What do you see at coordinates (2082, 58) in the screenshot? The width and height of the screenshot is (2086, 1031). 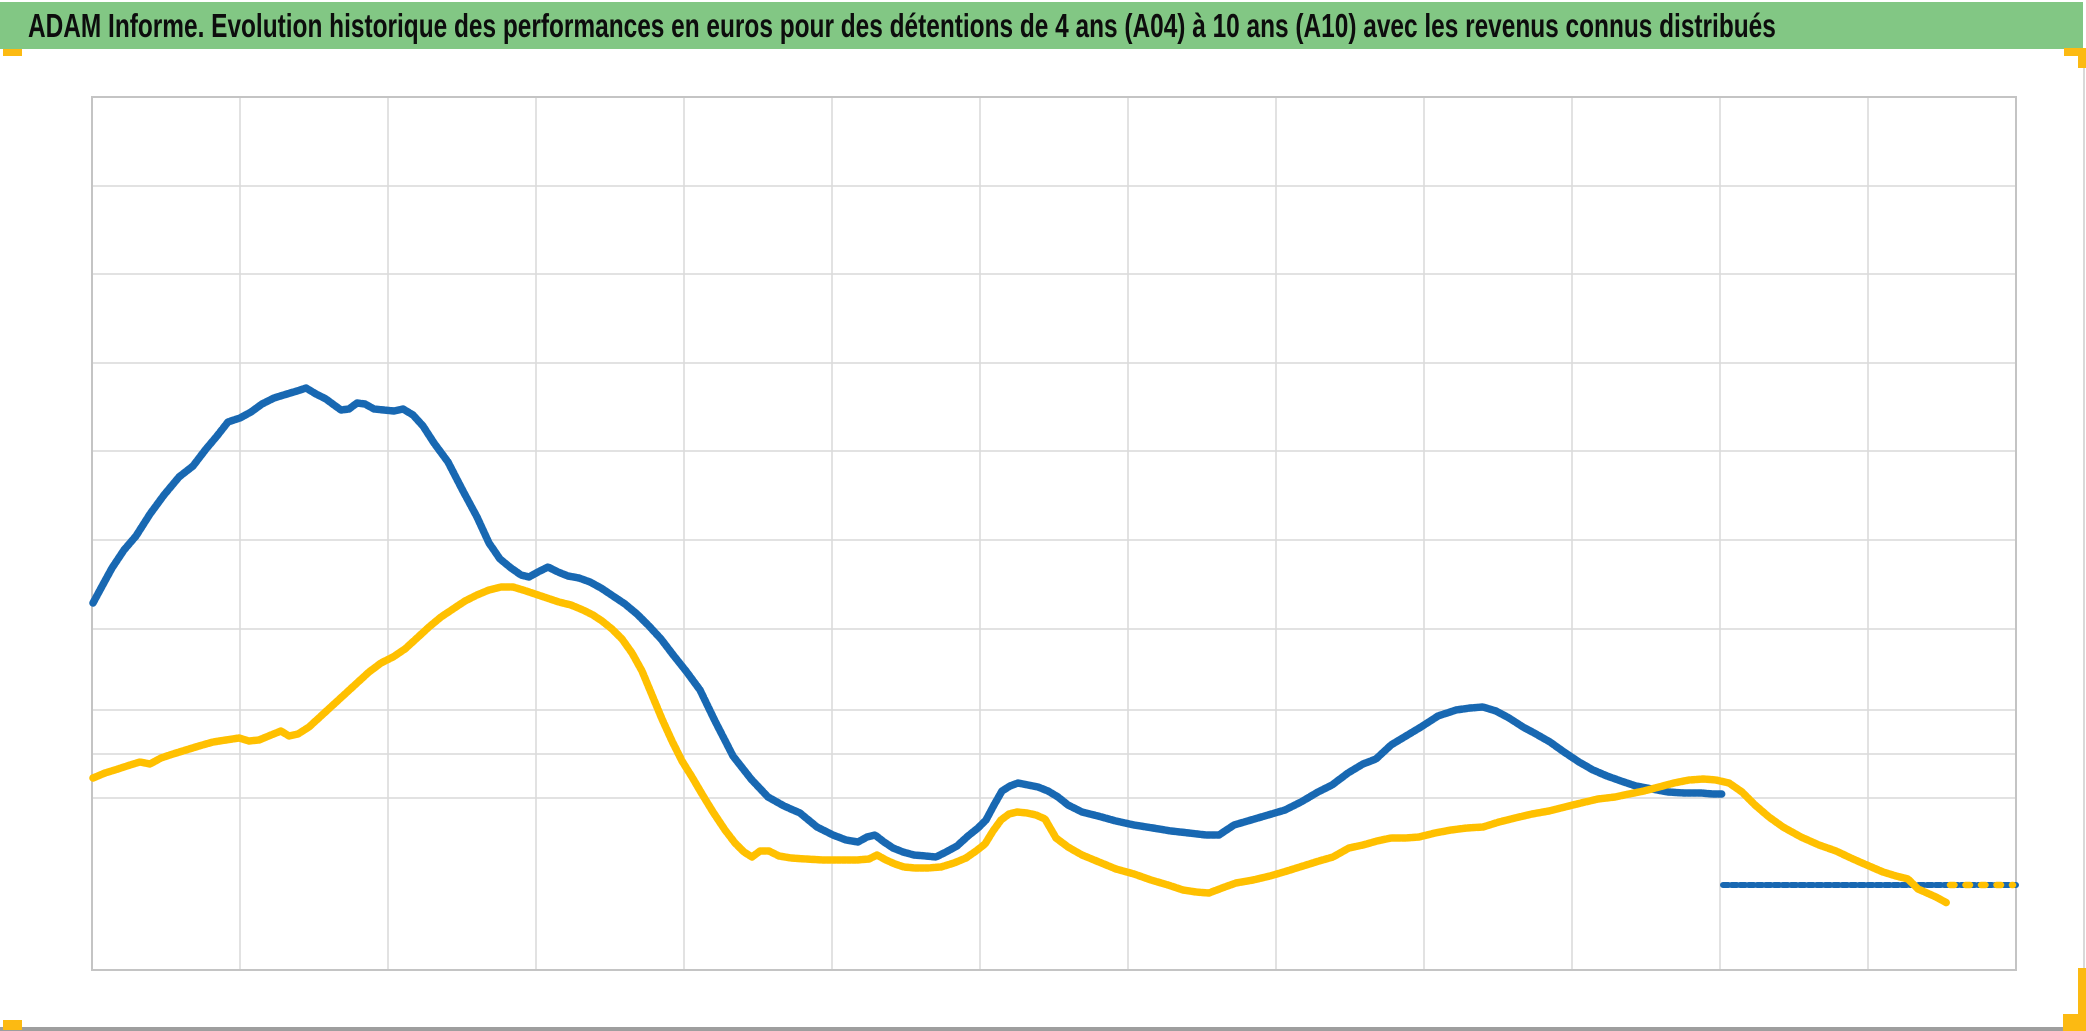 I see `accent-mark-top-right-vertical` at bounding box center [2082, 58].